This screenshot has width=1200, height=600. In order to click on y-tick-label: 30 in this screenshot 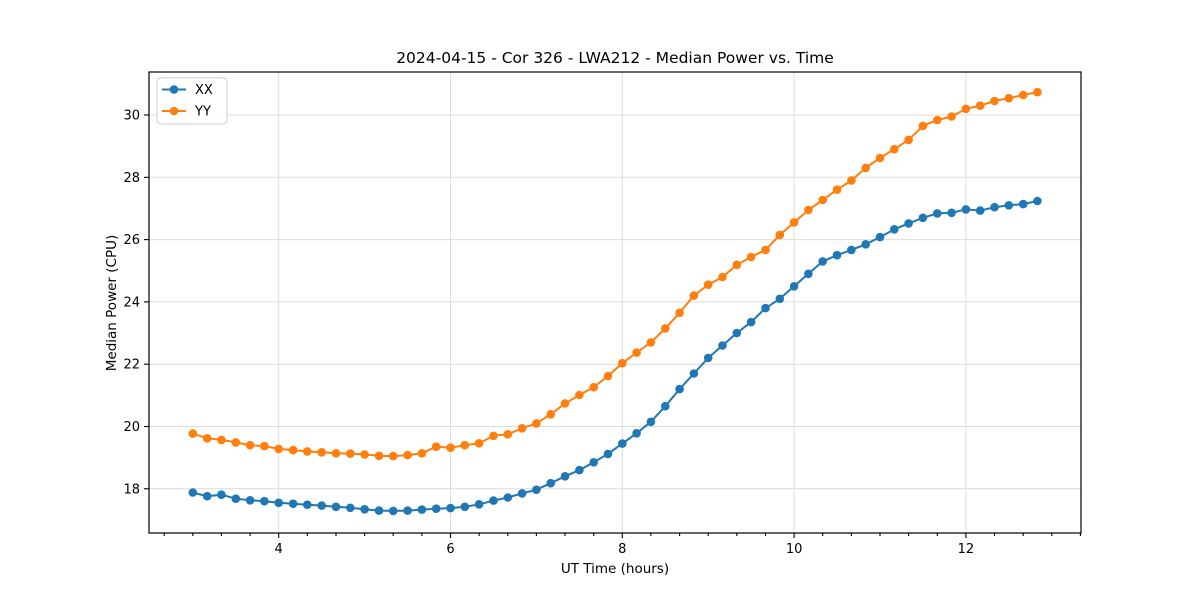, I will do `click(131, 116)`.